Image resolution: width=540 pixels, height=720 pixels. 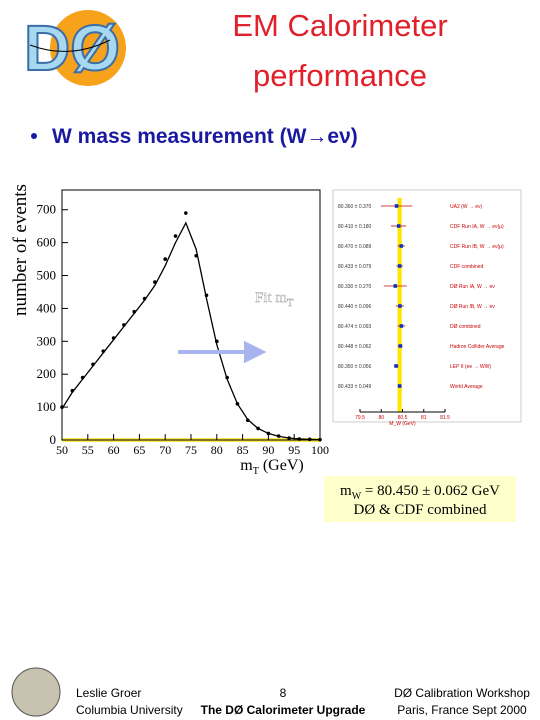 I want to click on x-label-sub: T, so click(x=256, y=471).